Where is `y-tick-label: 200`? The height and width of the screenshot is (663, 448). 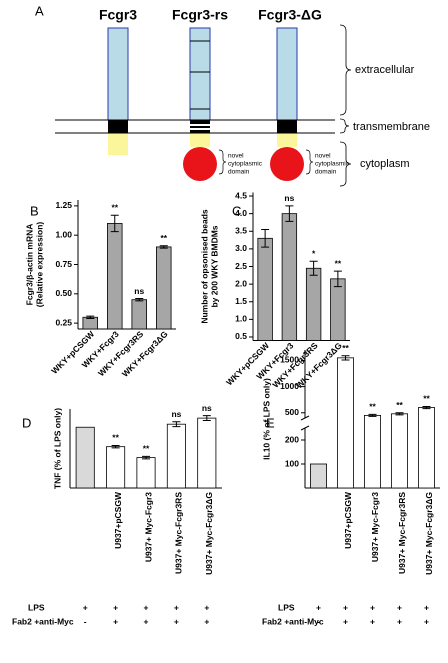
y-tick-label: 200 is located at coordinates (292, 439).